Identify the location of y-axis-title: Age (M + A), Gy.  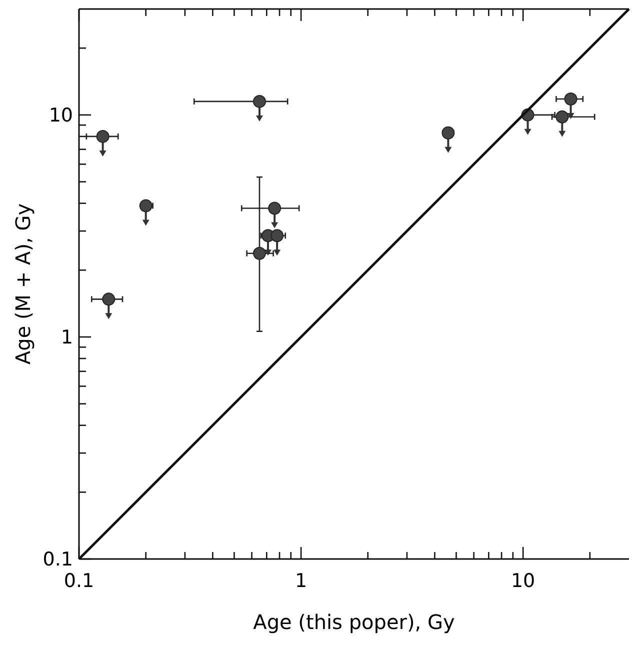
(23, 284).